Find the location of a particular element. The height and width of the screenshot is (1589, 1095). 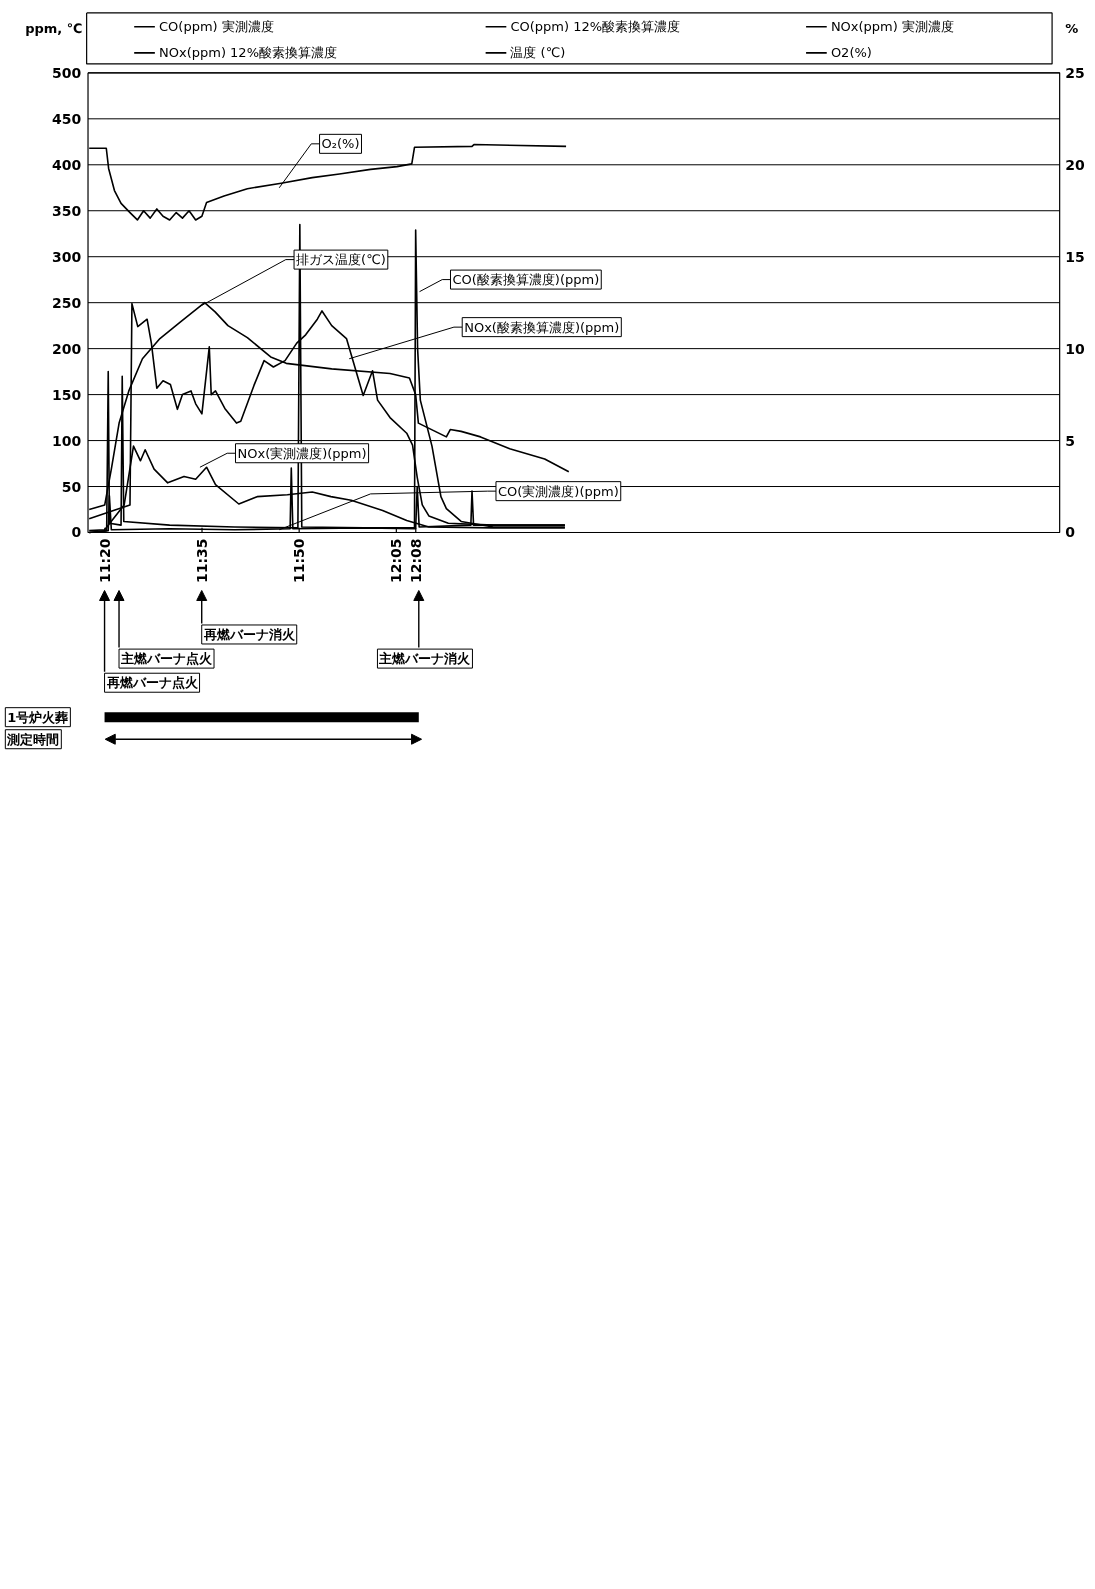

y-axis-title: ppm, ℃ is located at coordinates (54, 28).